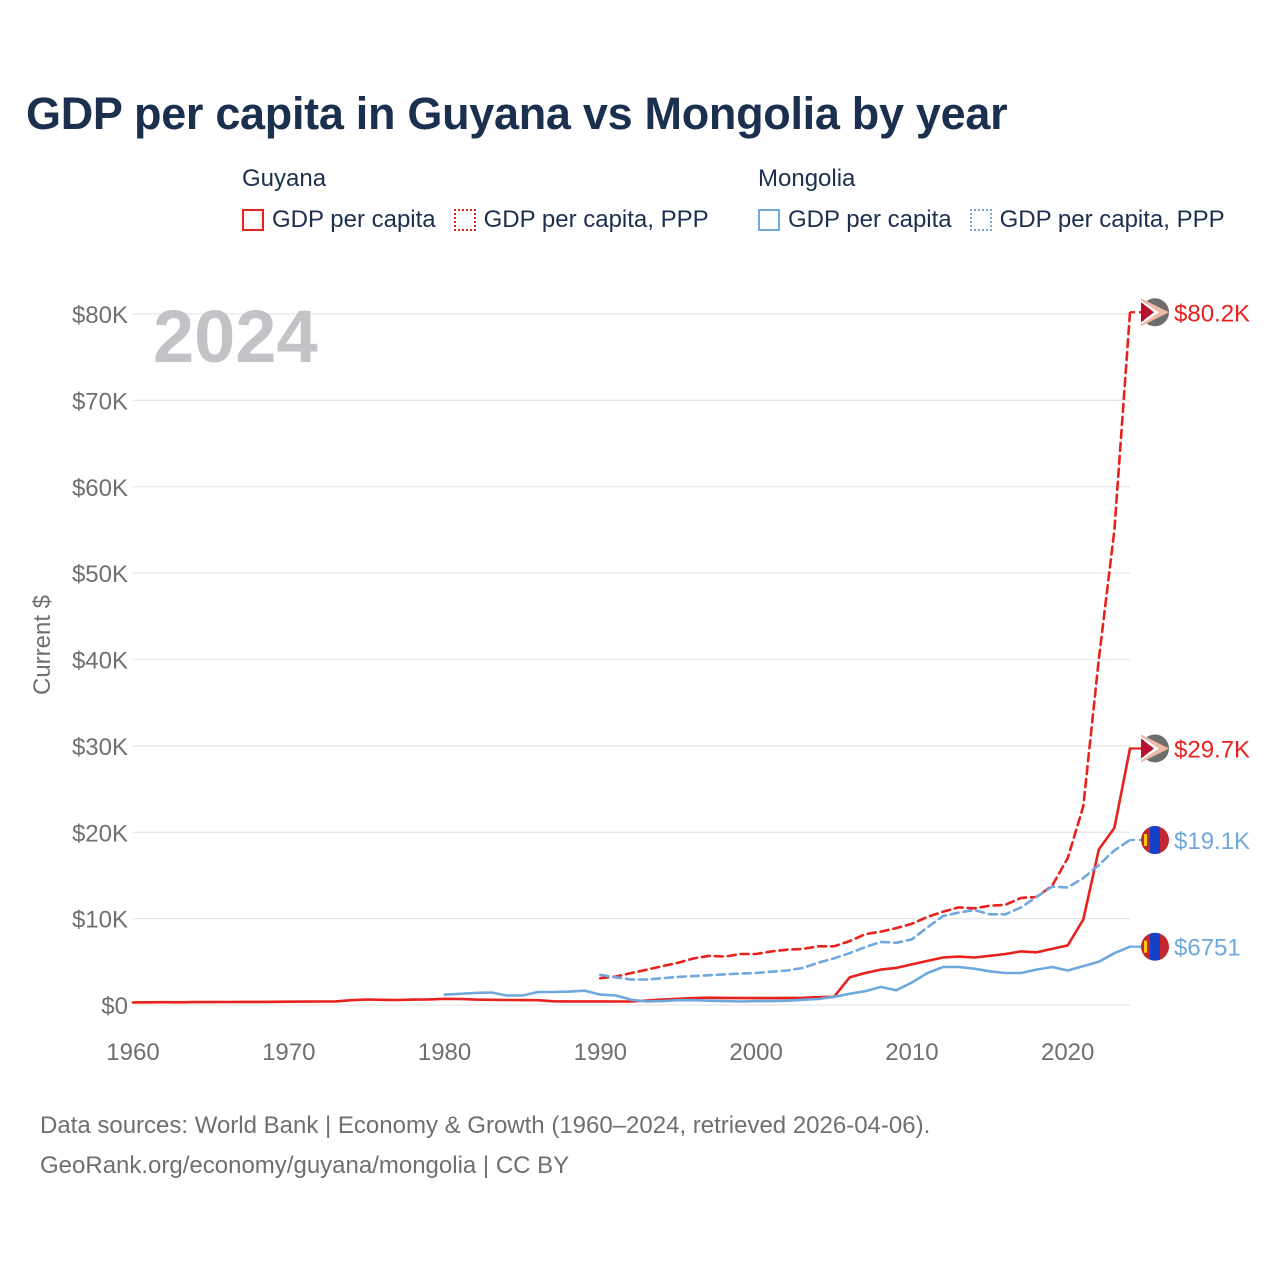 The width and height of the screenshot is (1280, 1280). I want to click on y-tick-label: $20K, so click(100, 833).